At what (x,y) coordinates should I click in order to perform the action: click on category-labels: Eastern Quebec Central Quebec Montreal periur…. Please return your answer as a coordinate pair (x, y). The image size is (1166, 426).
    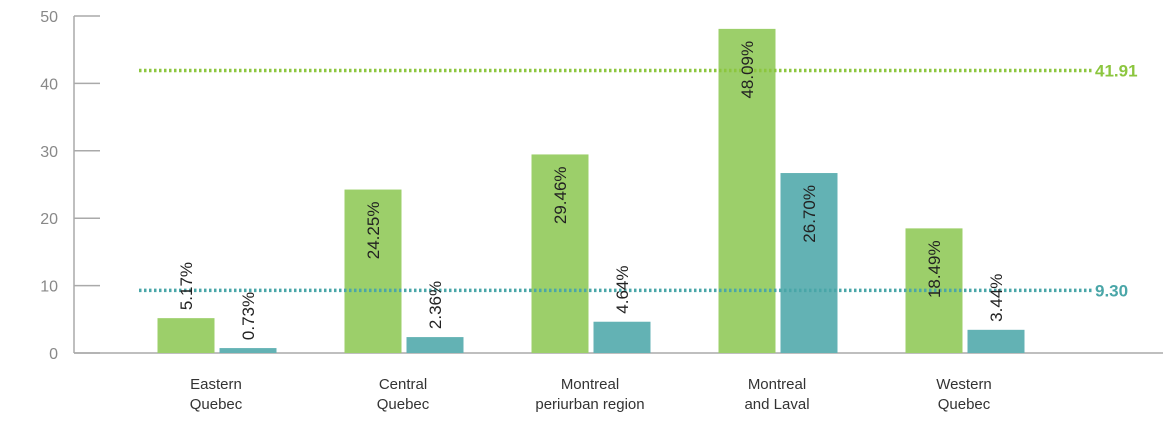
    Looking at the image, I should click on (591, 394).